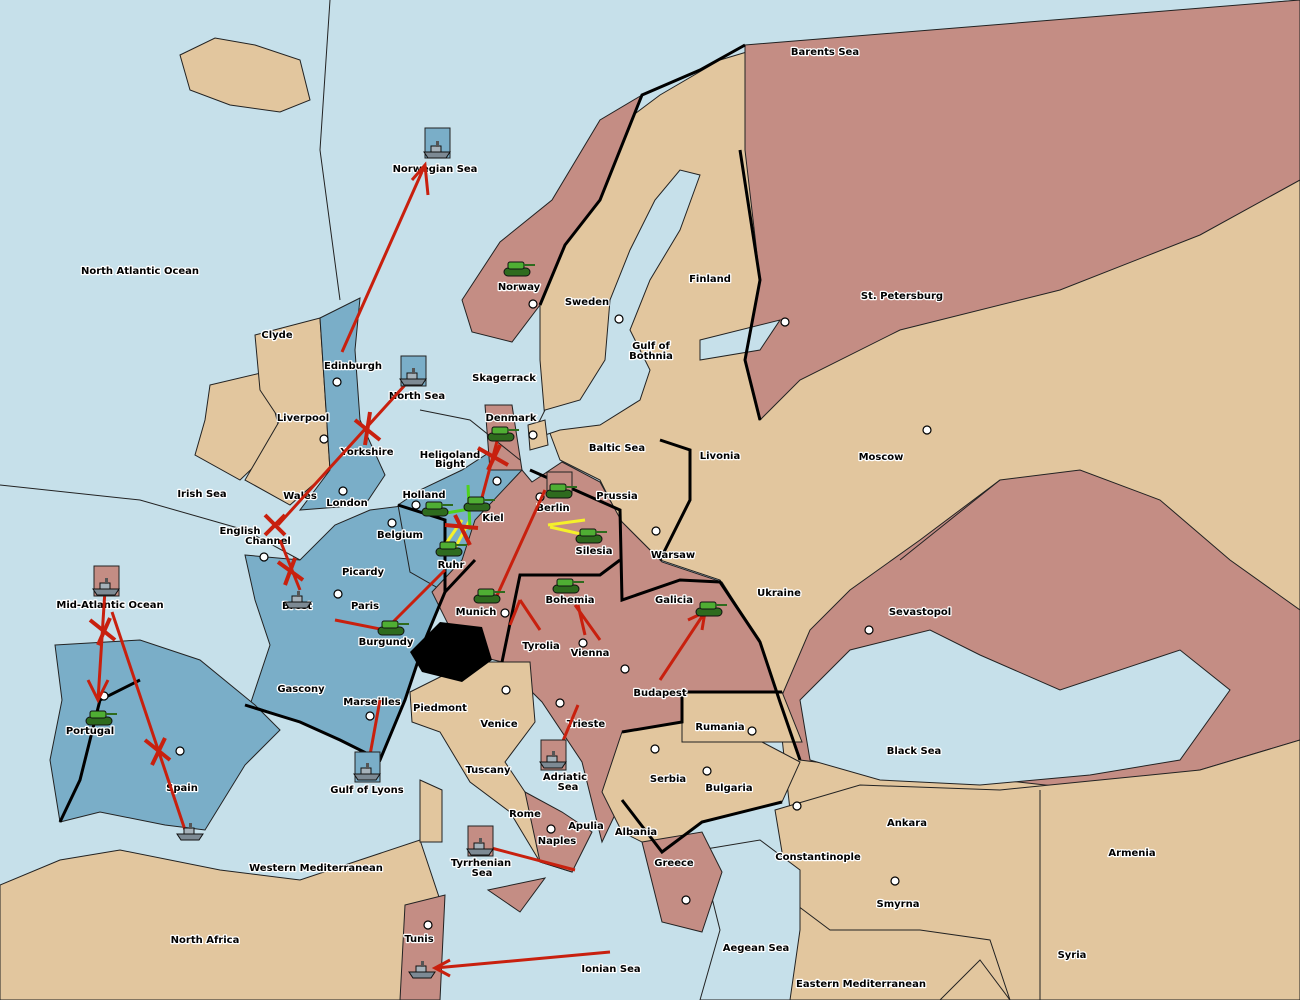 This screenshot has height=1000, width=1300. Describe the element at coordinates (481, 863) in the screenshot. I see `label-tyrrhenian: Tyrrhenian` at that location.